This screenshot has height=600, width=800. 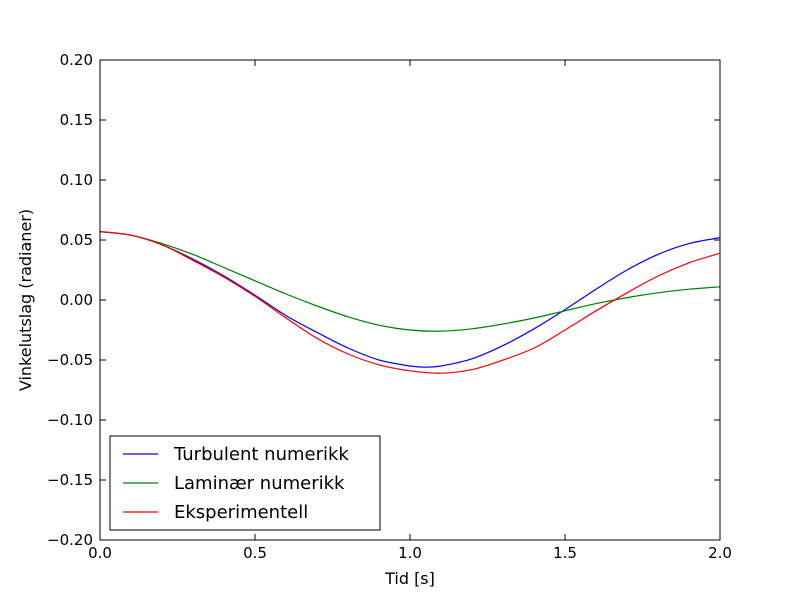 I want to click on y-axis-label: Vinkelutslag (radianer), so click(x=25, y=300).